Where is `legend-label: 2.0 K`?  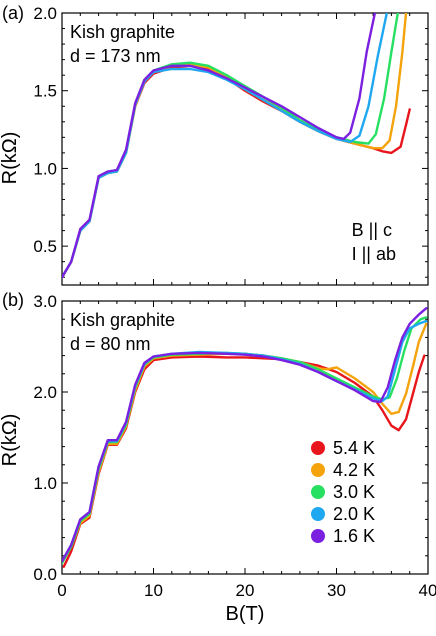 legend-label: 2.0 K is located at coordinates (354, 514).